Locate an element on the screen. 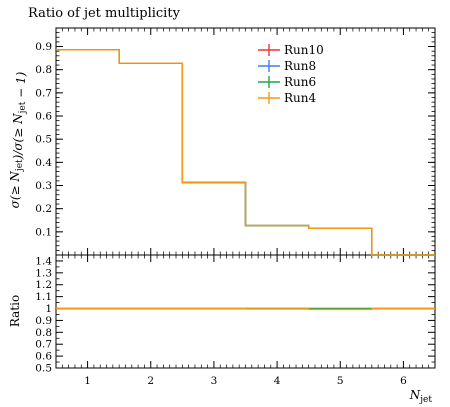 Image resolution: width=450 pixels, height=407 pixels. x-tick-label: 4 is located at coordinates (277, 381).